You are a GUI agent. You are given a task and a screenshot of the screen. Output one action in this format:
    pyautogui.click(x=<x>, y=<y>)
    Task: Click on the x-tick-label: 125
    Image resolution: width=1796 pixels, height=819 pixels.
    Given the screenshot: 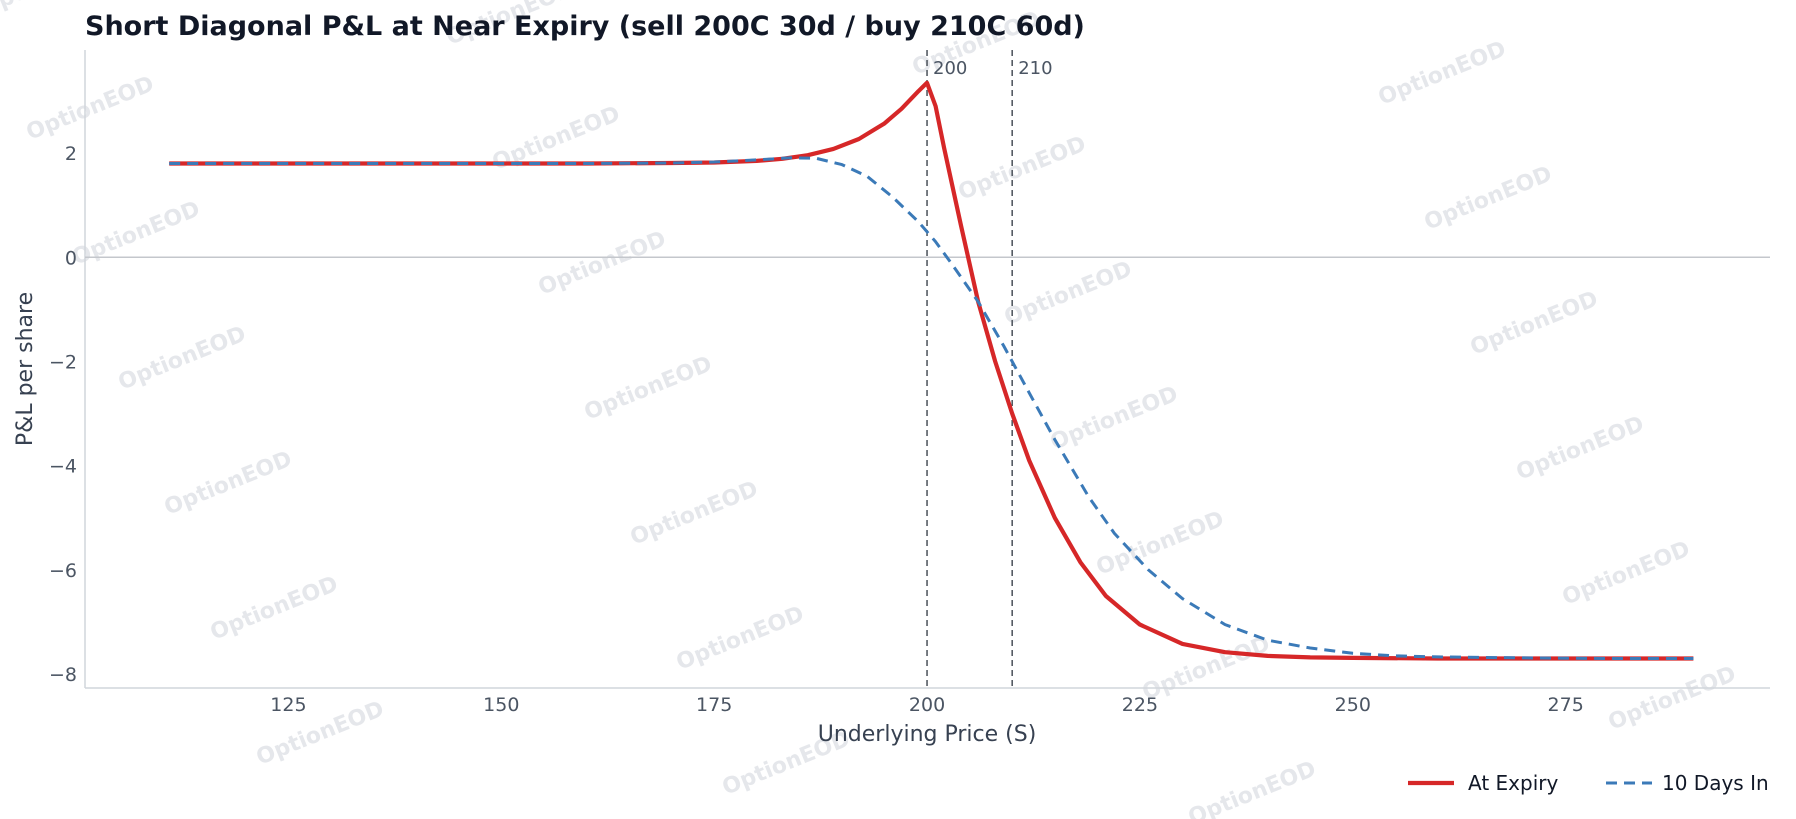 What is the action you would take?
    pyautogui.click(x=288, y=705)
    